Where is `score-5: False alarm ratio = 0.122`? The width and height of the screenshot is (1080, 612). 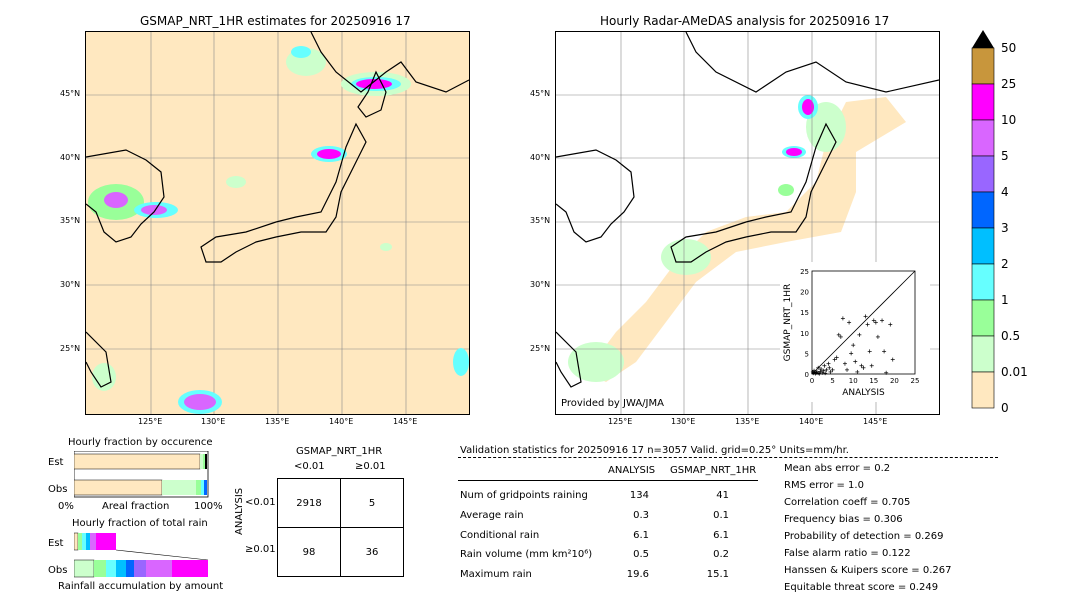 score-5: False alarm ratio = 0.122 is located at coordinates (847, 553).